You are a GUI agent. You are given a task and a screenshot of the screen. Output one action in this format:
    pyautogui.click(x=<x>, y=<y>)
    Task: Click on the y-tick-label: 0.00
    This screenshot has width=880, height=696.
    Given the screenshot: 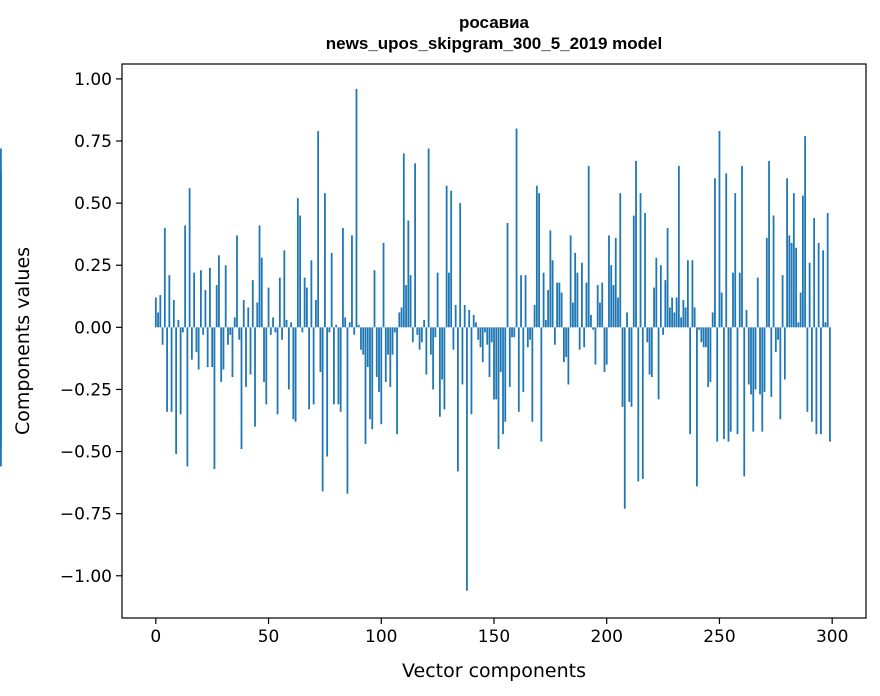 What is the action you would take?
    pyautogui.click(x=93, y=328)
    